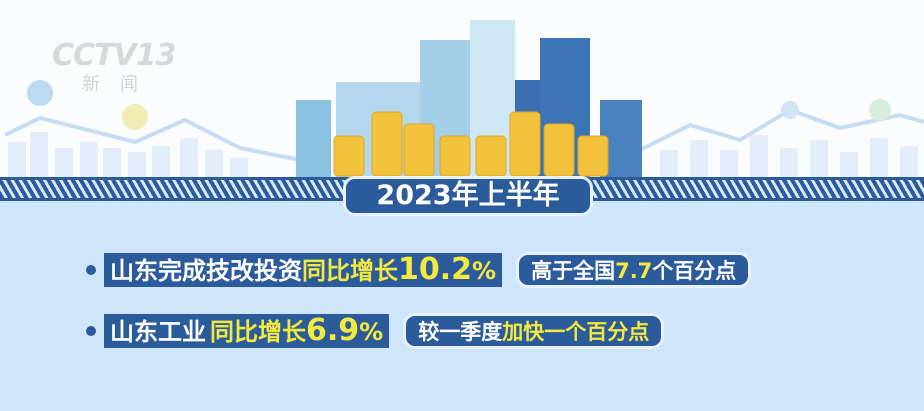  Describe the element at coordinates (114, 55) in the screenshot. I see `cctv-logo: CCTV13` at that location.